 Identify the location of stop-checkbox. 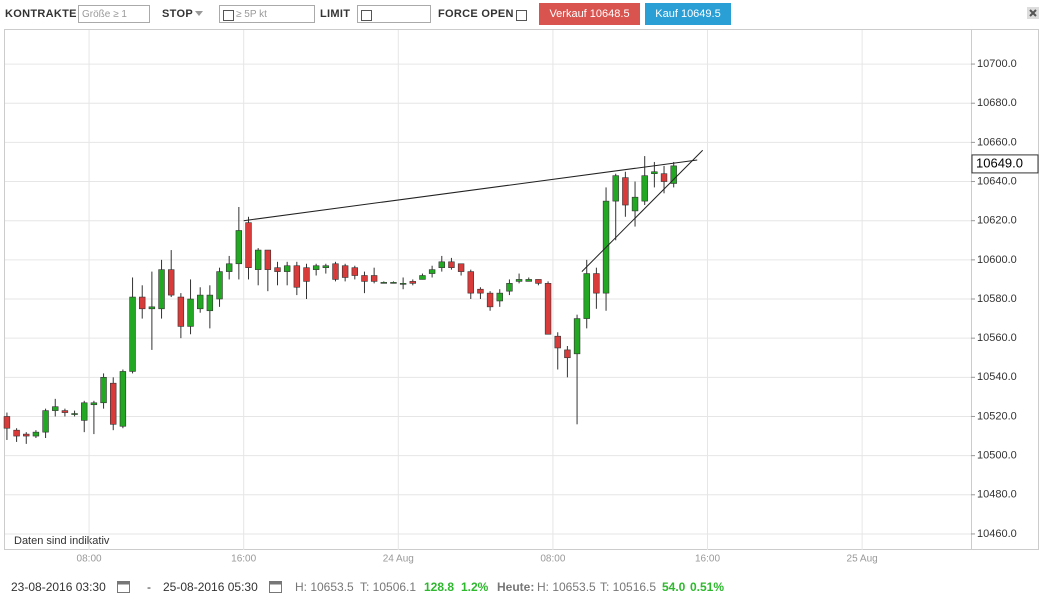
(228, 15).